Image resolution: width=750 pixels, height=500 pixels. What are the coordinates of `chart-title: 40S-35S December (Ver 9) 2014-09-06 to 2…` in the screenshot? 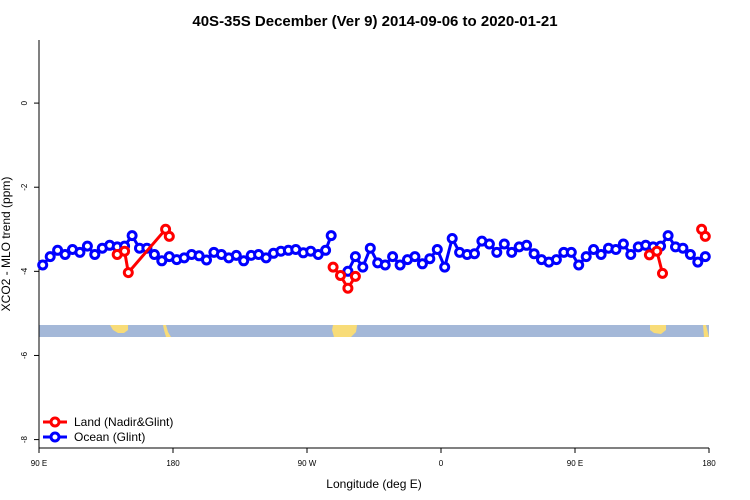 It's located at (374, 21).